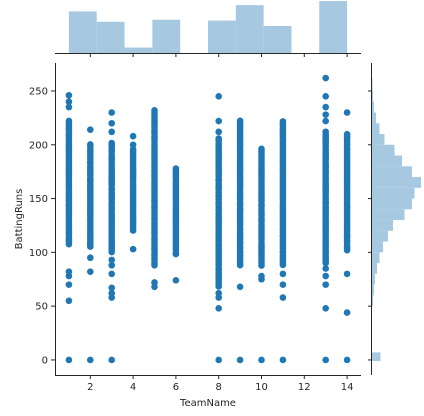  Describe the element at coordinates (38, 145) in the screenshot. I see `y-tick-label: 200` at that location.